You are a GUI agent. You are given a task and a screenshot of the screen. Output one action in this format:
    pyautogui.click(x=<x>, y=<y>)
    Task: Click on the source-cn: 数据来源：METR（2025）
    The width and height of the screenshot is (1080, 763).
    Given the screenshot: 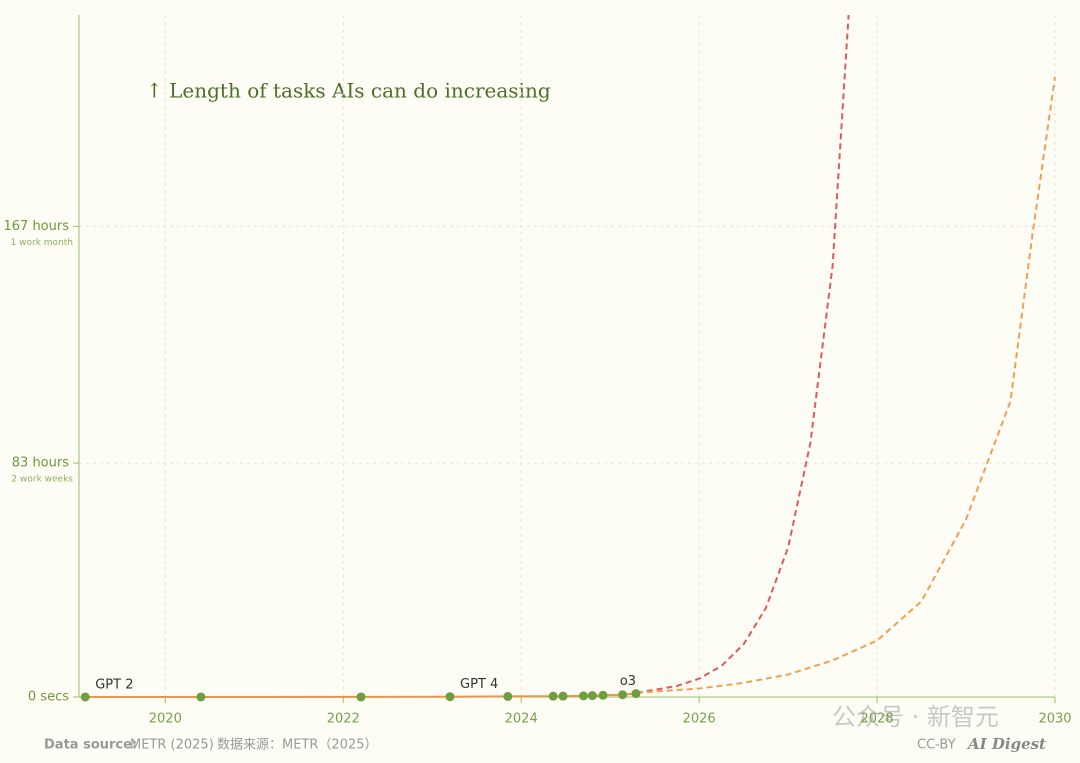 What is the action you would take?
    pyautogui.click(x=297, y=745)
    